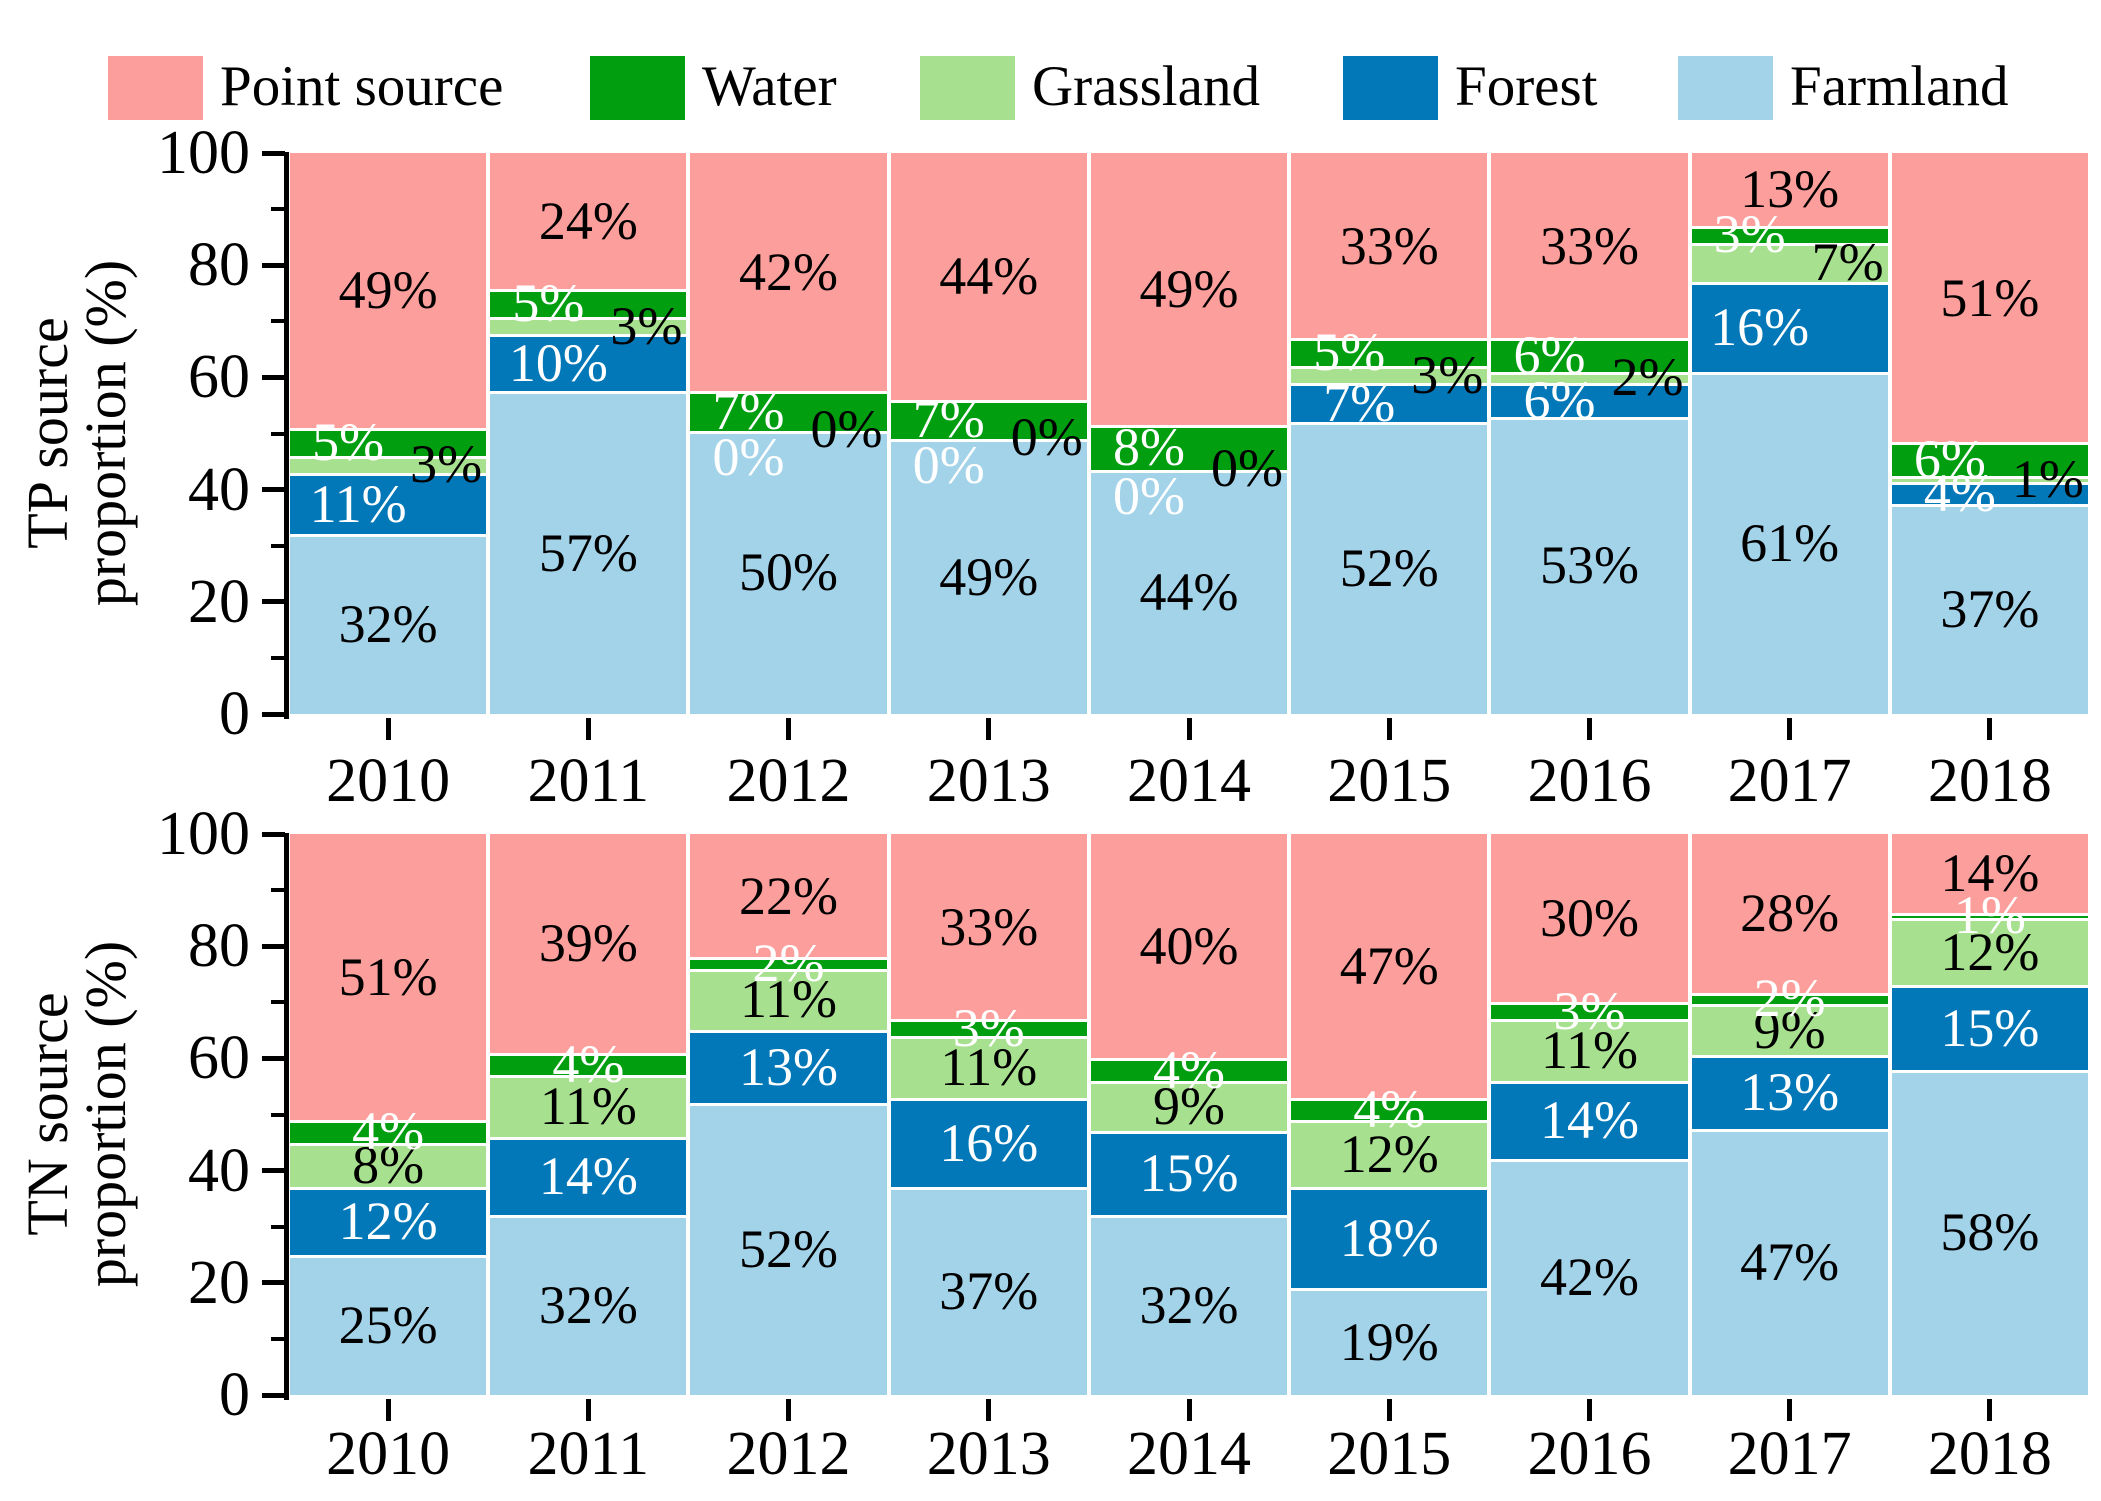  Describe the element at coordinates (788, 1454) in the screenshot. I see `tn-x-tick-label-2012: 2012` at that location.